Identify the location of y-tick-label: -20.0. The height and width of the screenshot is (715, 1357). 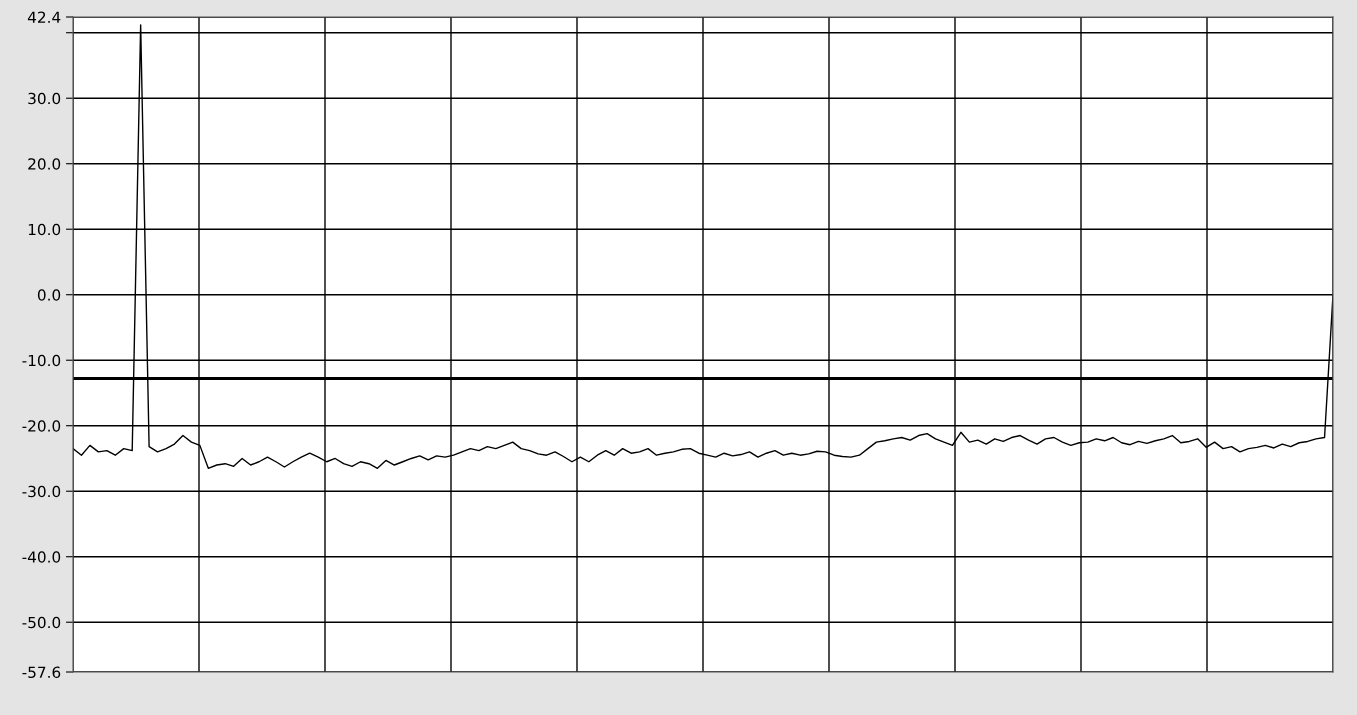
(41, 426).